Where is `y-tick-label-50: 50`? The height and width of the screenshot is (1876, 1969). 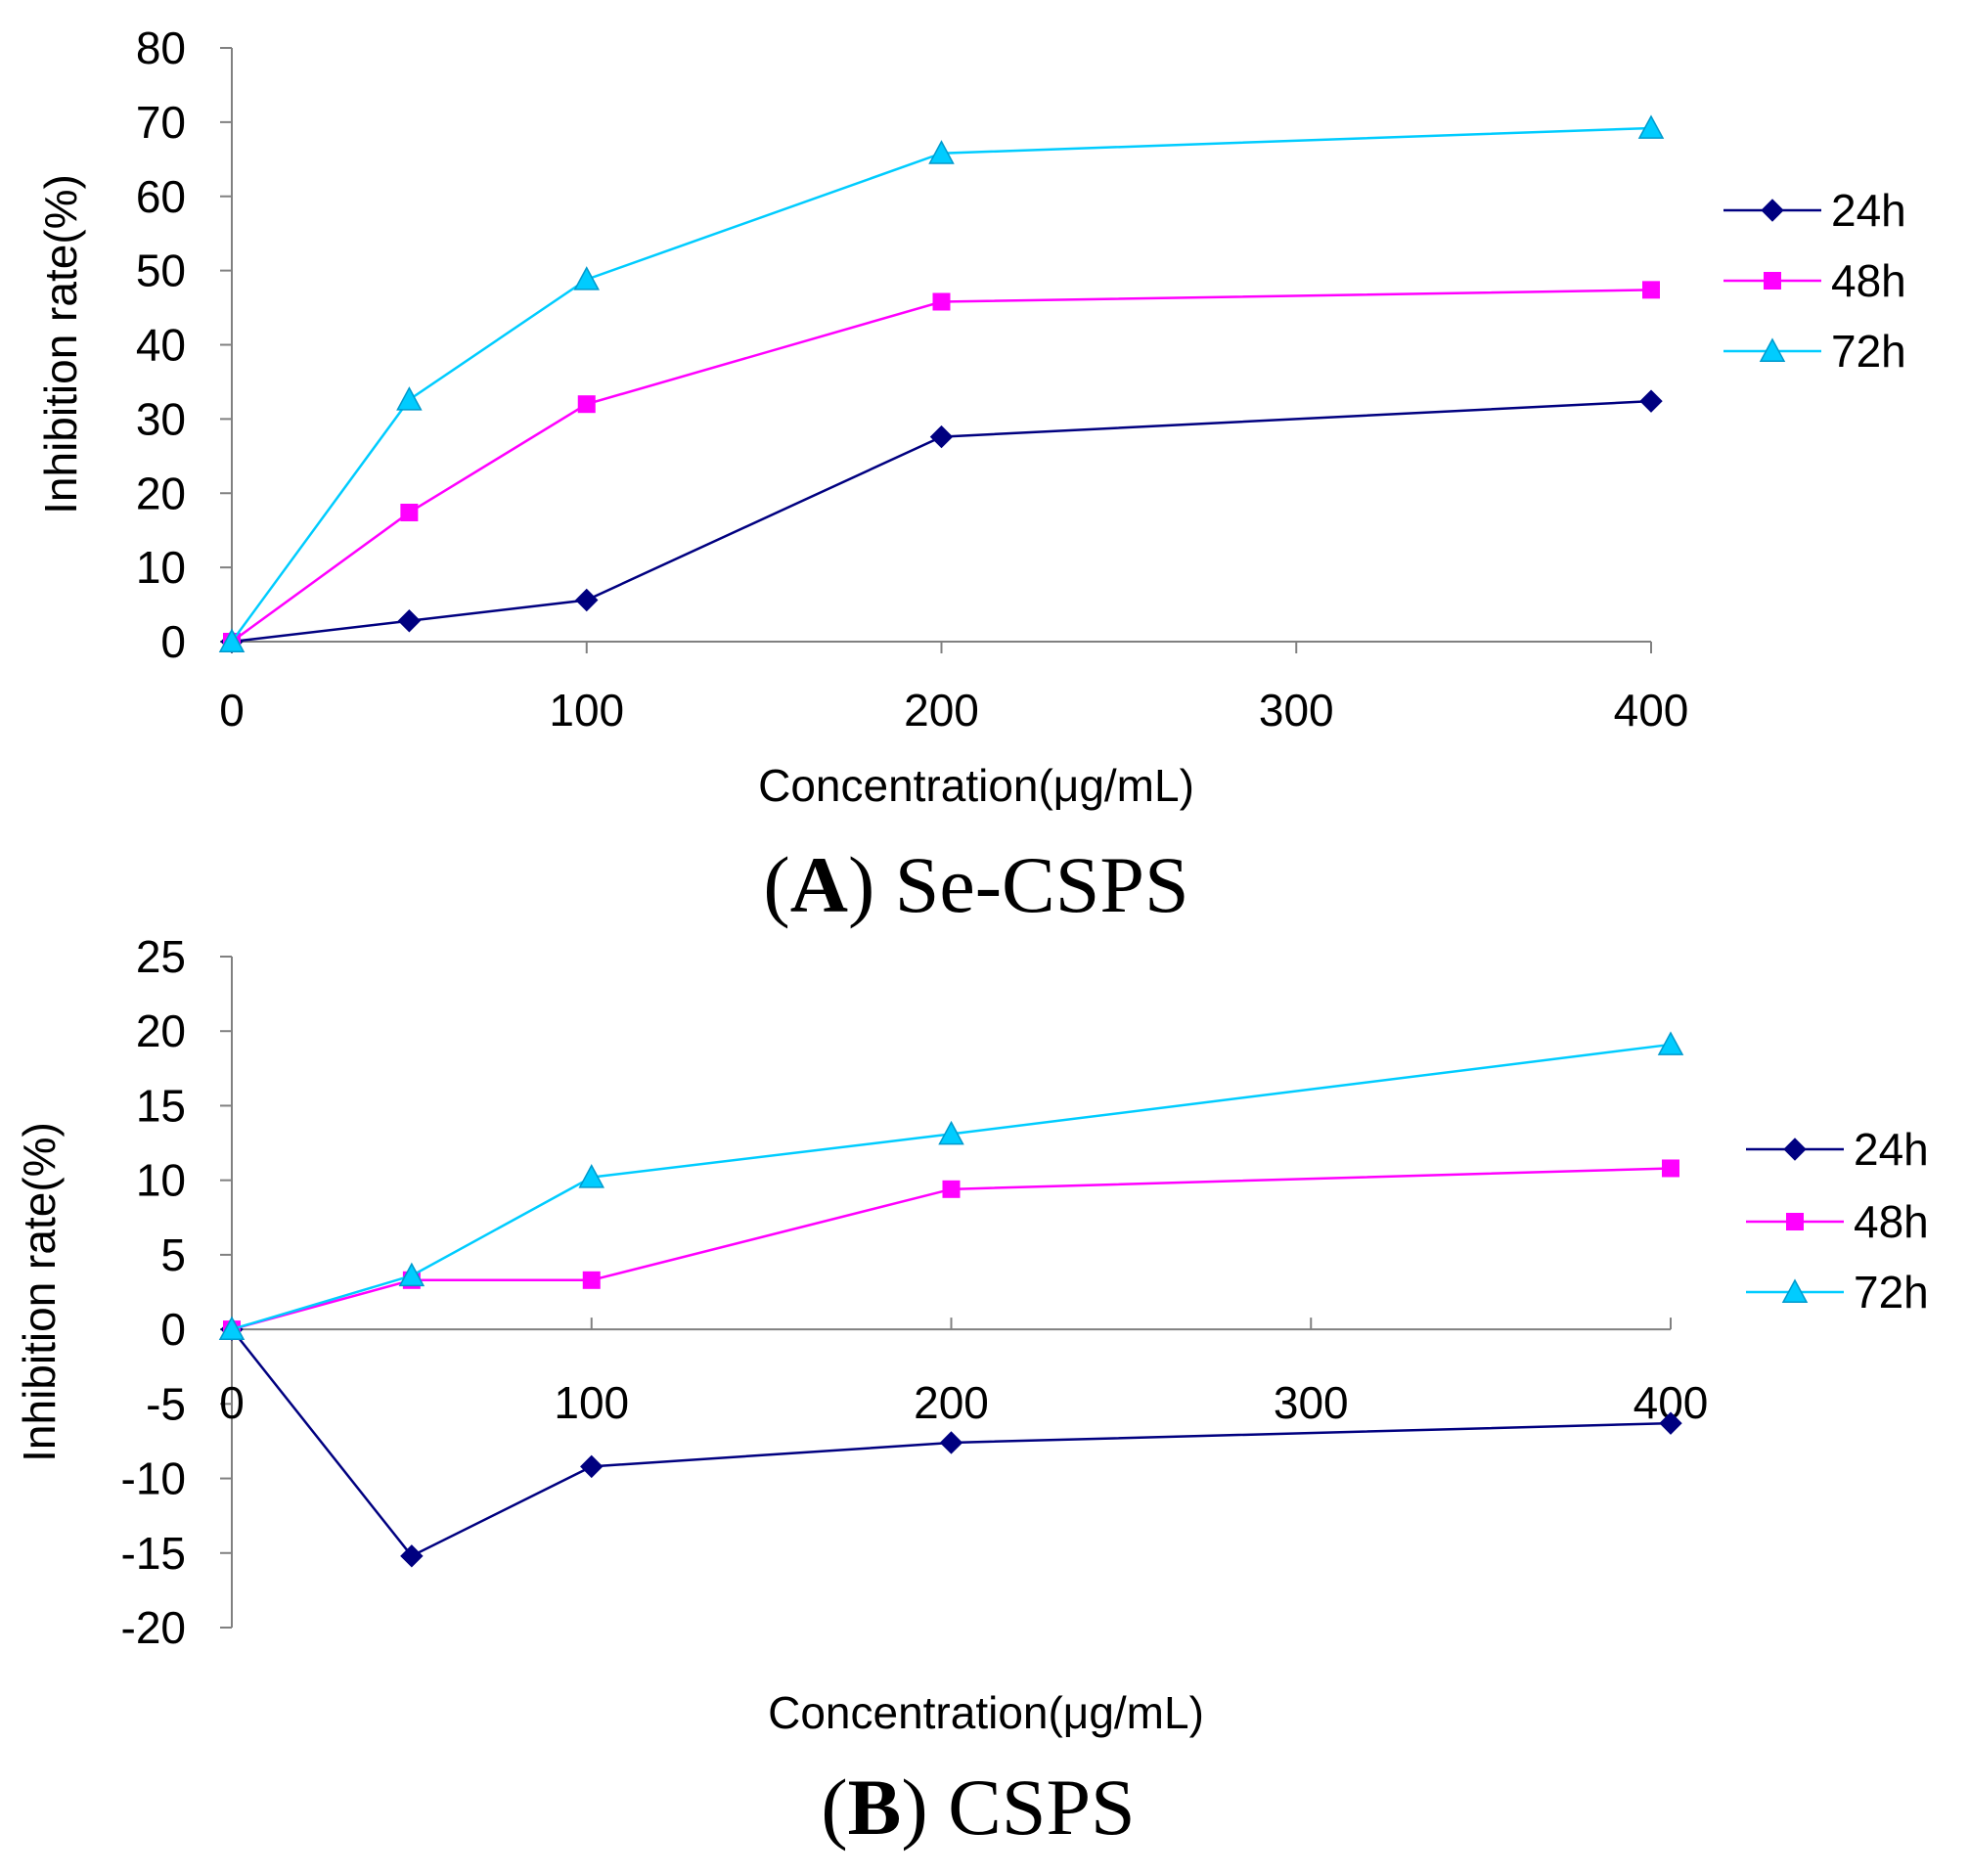 y-tick-label-50: 50 is located at coordinates (161, 271).